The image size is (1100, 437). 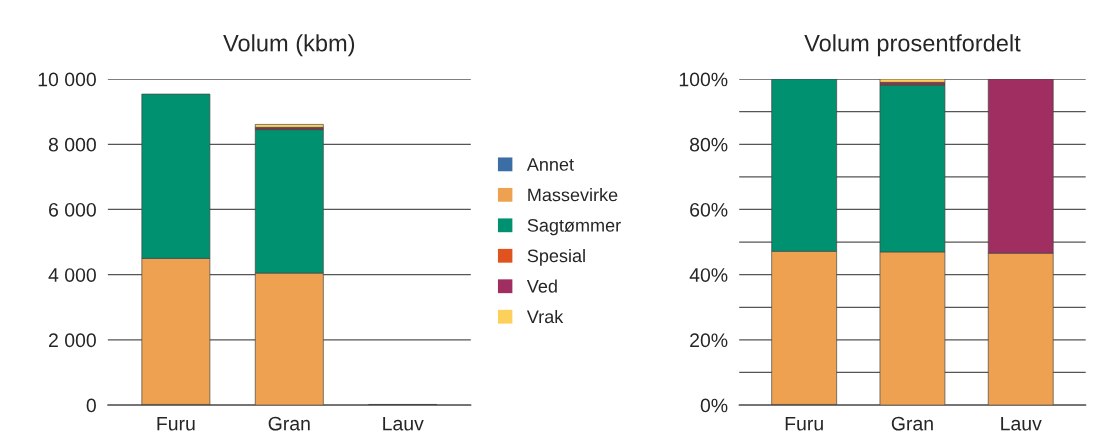 What do you see at coordinates (67, 79) in the screenshot?
I see `y-tick-label: 10 000` at bounding box center [67, 79].